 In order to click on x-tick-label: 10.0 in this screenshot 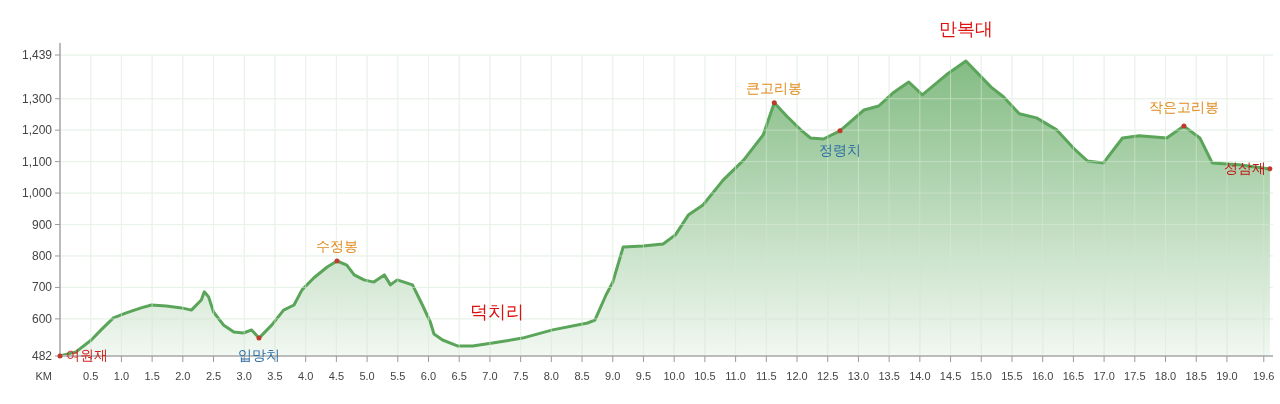, I will do `click(674, 376)`.